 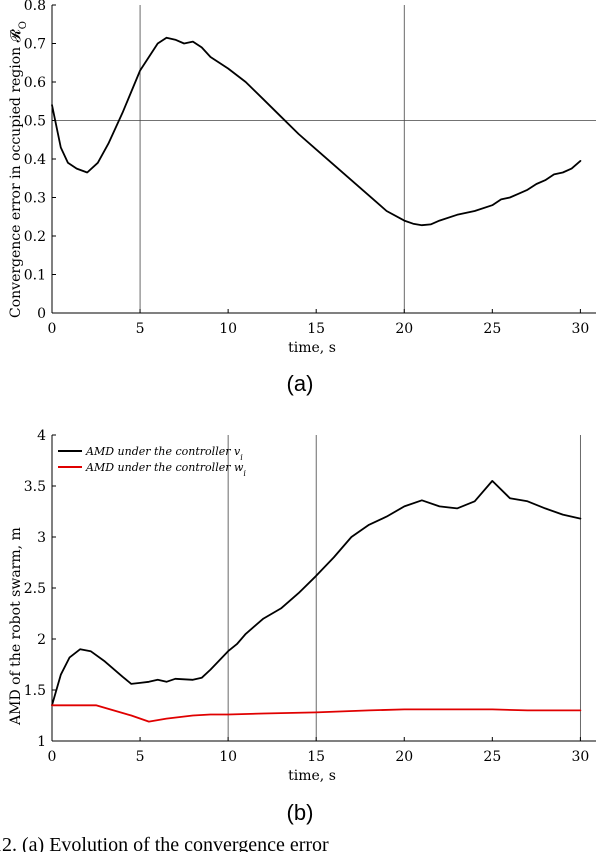 I want to click on chart-a-y-tick-label-2: 0.2, so click(x=35, y=237).